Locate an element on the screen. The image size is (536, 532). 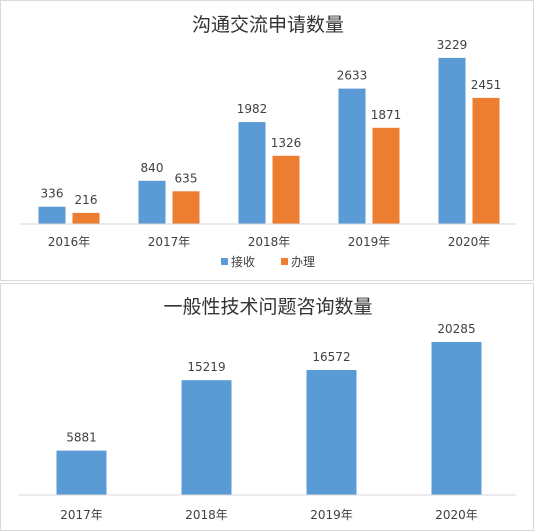
data-label: 2451 is located at coordinates (486, 85).